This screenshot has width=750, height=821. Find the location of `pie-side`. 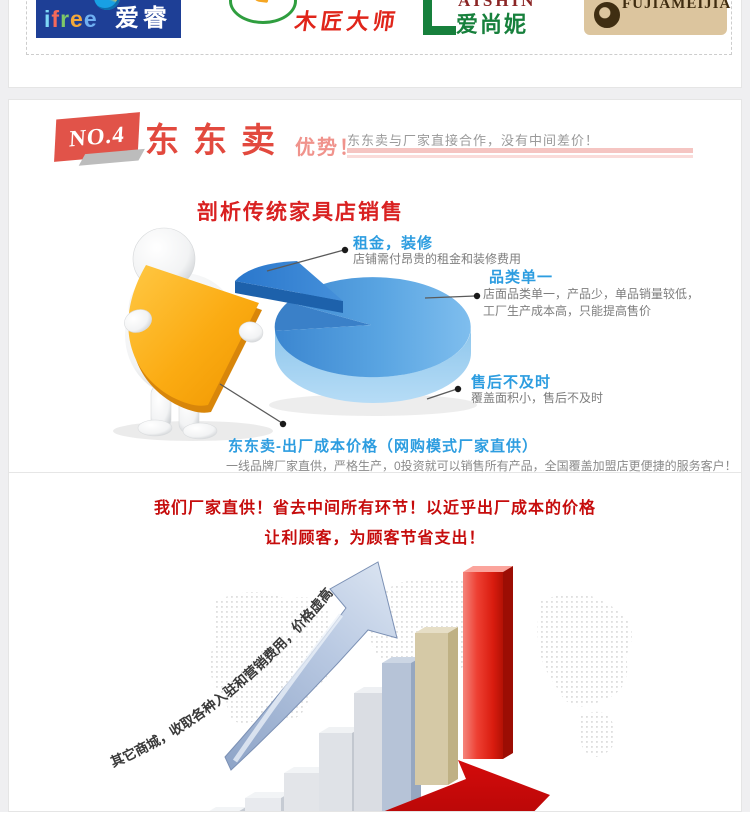

pie-side is located at coordinates (373, 365).